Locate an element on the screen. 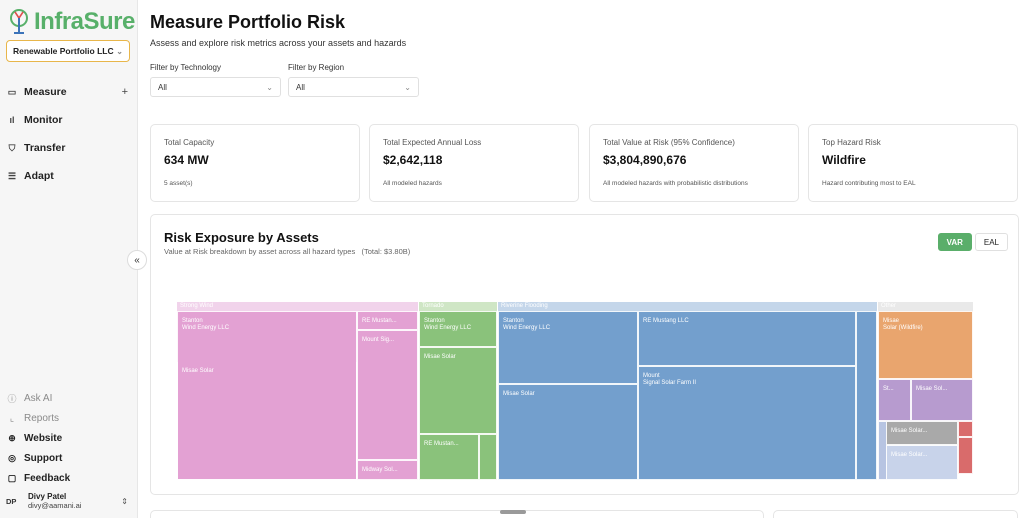 The height and width of the screenshot is (518, 1024). card-value: 634 MW is located at coordinates (186, 160).